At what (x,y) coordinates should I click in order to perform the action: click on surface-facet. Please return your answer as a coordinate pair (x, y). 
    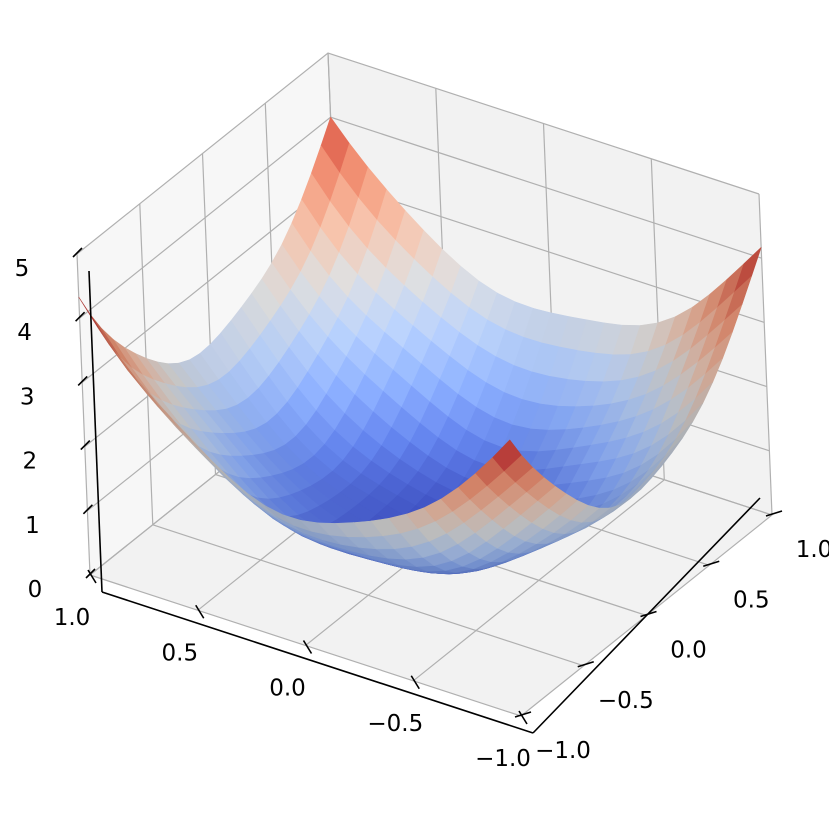
    Looking at the image, I should click on (507, 455).